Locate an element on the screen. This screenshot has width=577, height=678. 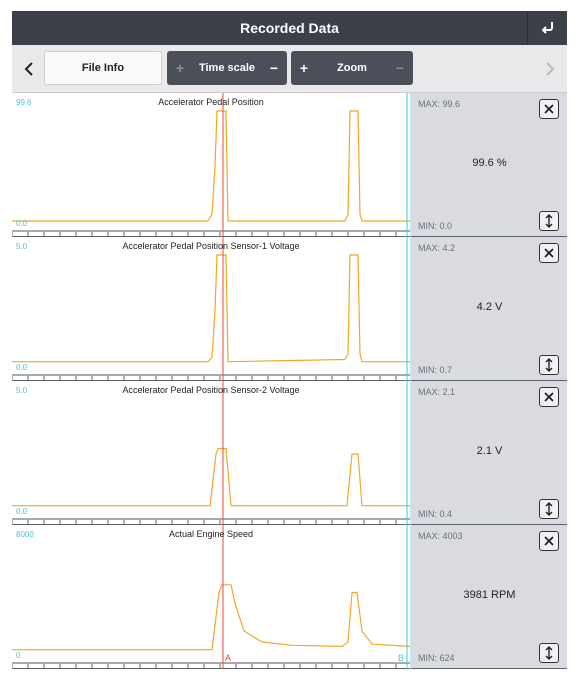
current-value: 3981 RPM is located at coordinates (489, 595).